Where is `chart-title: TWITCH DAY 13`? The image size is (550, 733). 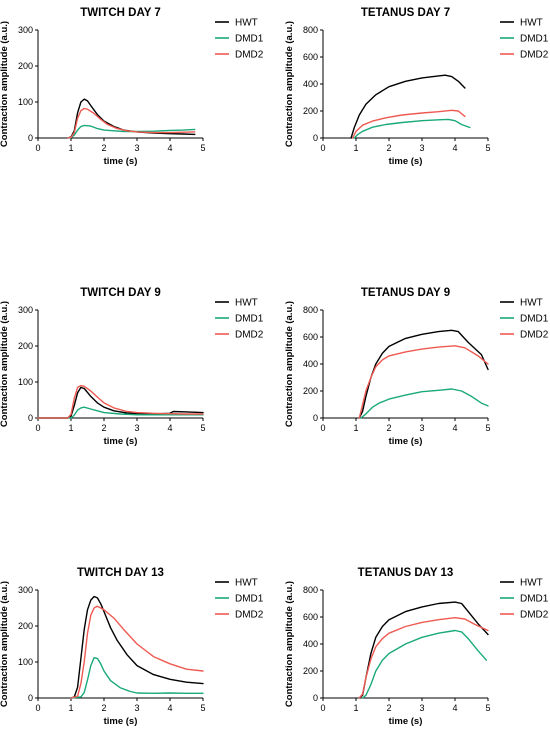
chart-title: TWITCH DAY 13 is located at coordinates (120, 573).